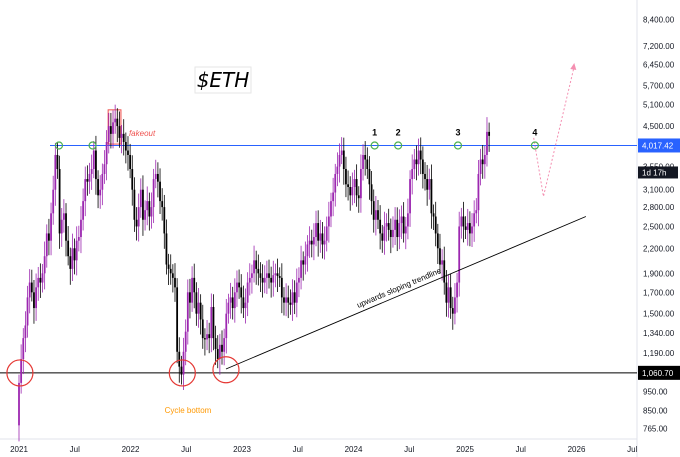 This screenshot has width=680, height=457. Describe the element at coordinates (465, 449) in the screenshot. I see `x-tick-label: 2025` at that location.